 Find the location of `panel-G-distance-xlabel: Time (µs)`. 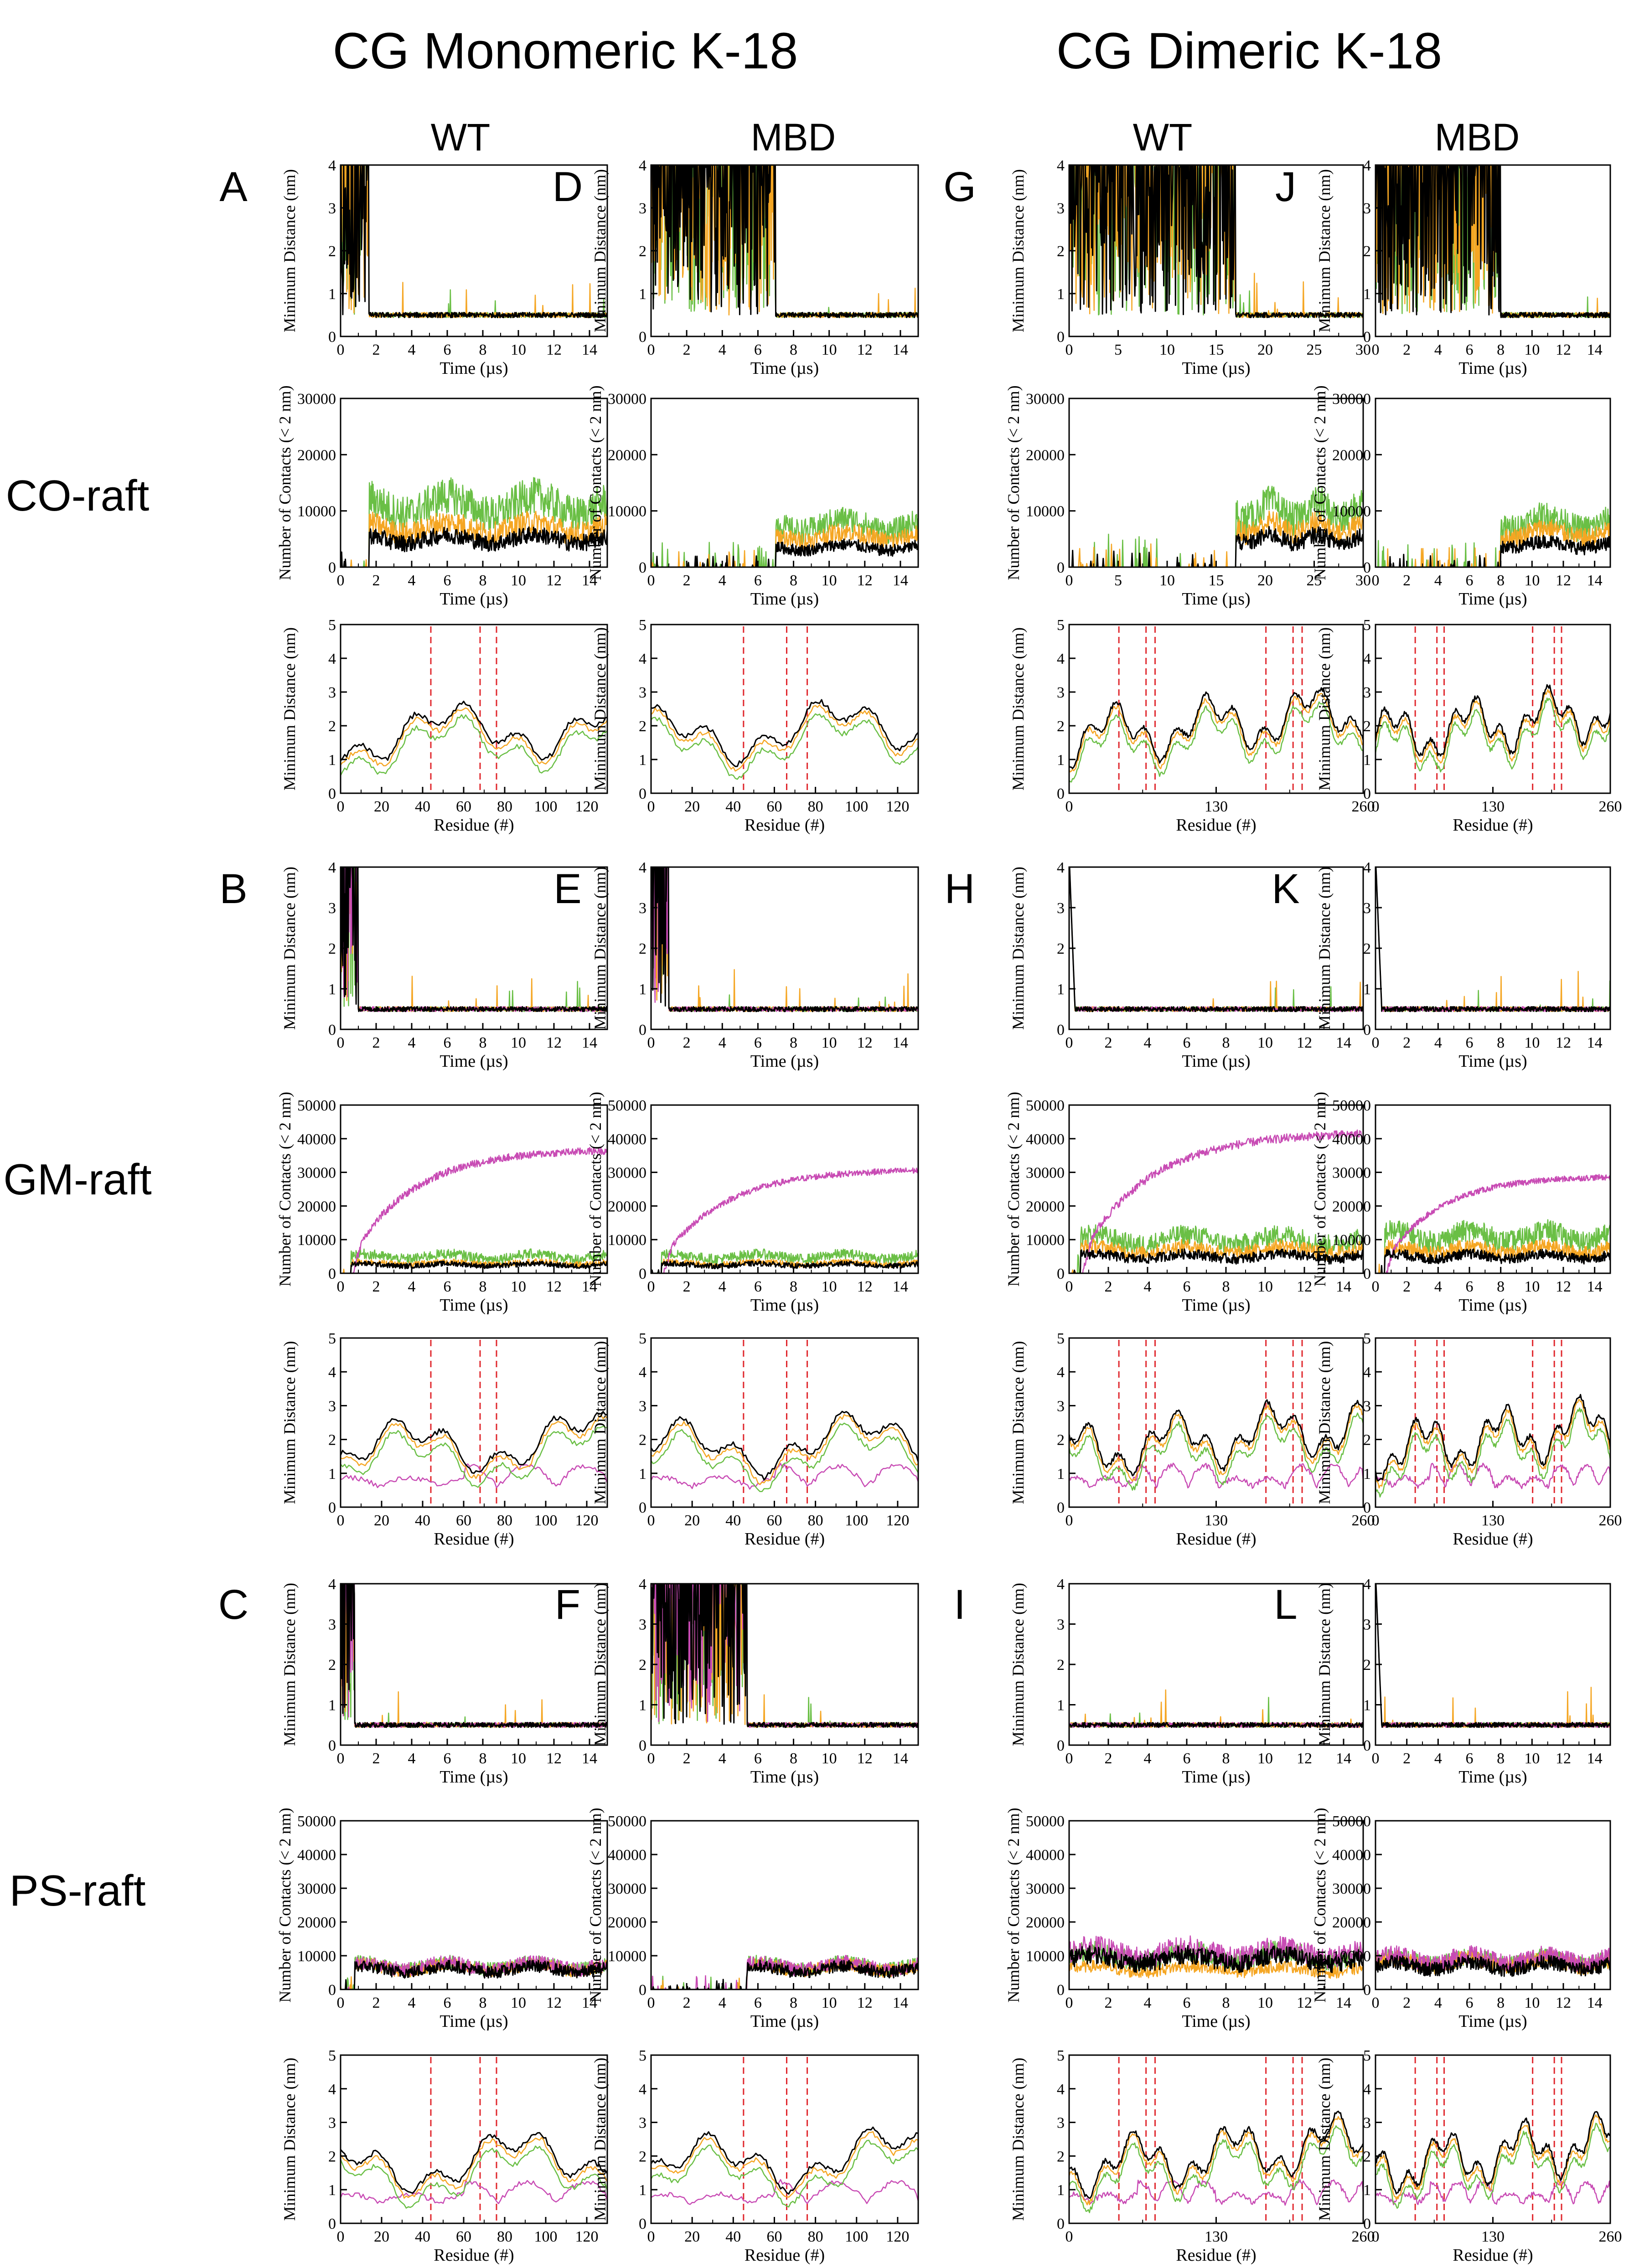

panel-G-distance-xlabel: Time (µs) is located at coordinates (1216, 368).